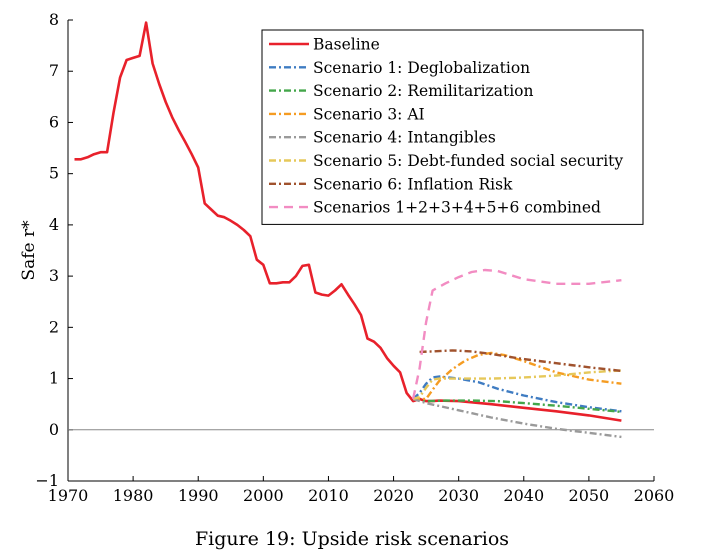 The width and height of the screenshot is (704, 560). What do you see at coordinates (468, 161) in the screenshot?
I see `legend-entry: Scenario 5: Debt-funded social security` at bounding box center [468, 161].